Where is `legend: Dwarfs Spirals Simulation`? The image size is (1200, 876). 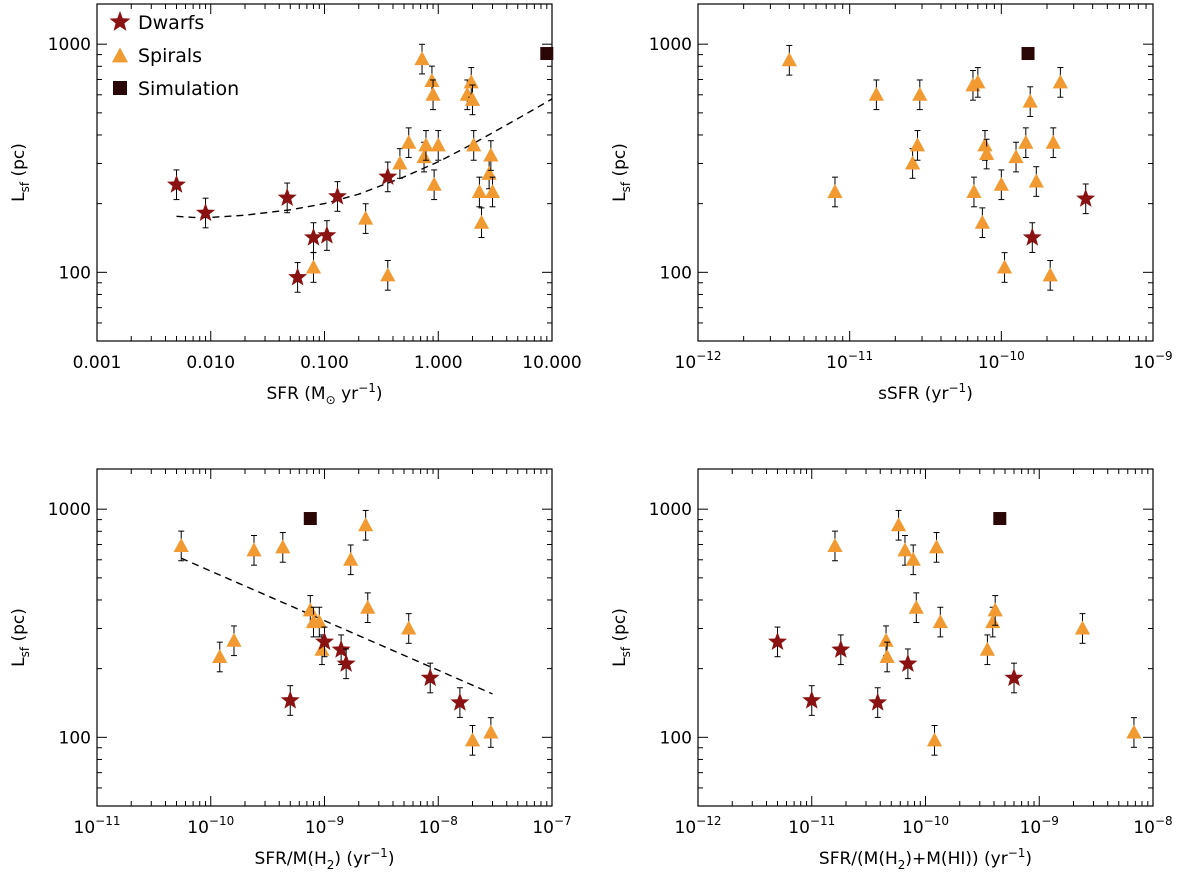 legend: Dwarfs Spirals Simulation is located at coordinates (174, 55).